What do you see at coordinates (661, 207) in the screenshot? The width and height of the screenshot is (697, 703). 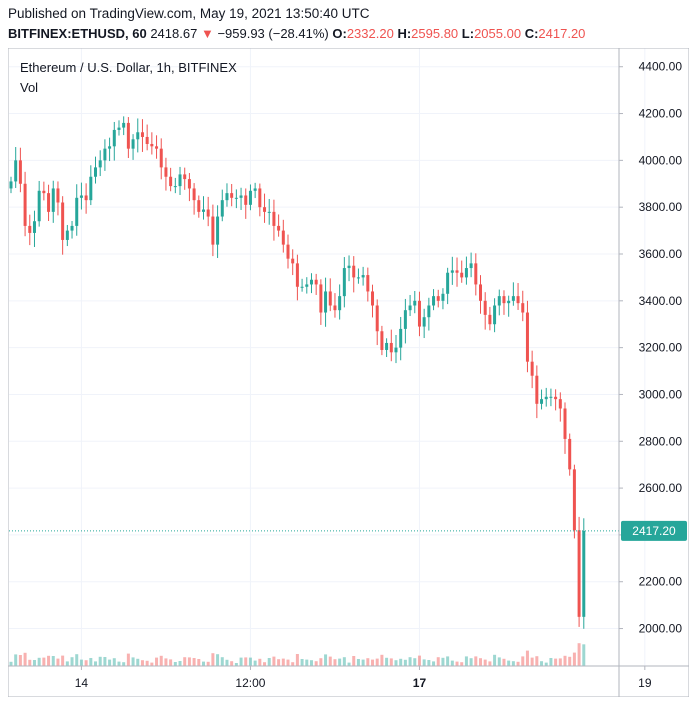 I see `price-tick-label: 3800.00` at bounding box center [661, 207].